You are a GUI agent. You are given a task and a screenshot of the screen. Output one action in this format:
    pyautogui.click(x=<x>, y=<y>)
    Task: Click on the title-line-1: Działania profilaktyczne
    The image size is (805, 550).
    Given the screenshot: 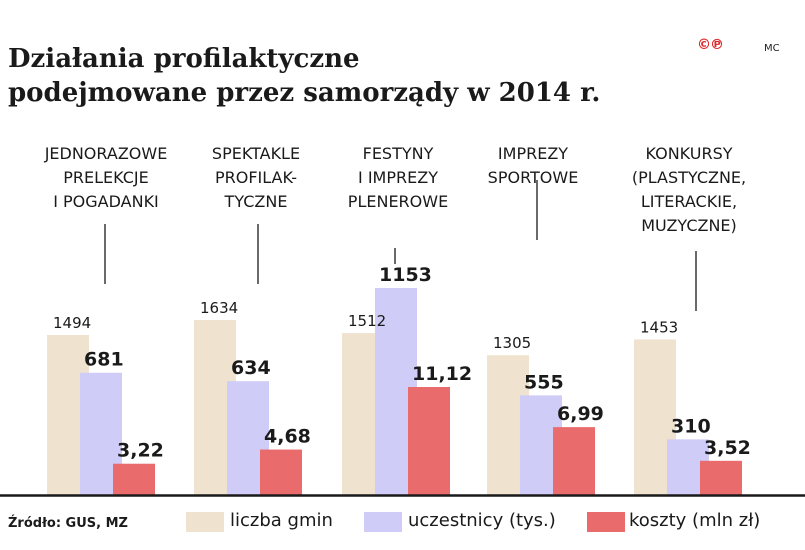 What is the action you would take?
    pyautogui.click(x=184, y=59)
    